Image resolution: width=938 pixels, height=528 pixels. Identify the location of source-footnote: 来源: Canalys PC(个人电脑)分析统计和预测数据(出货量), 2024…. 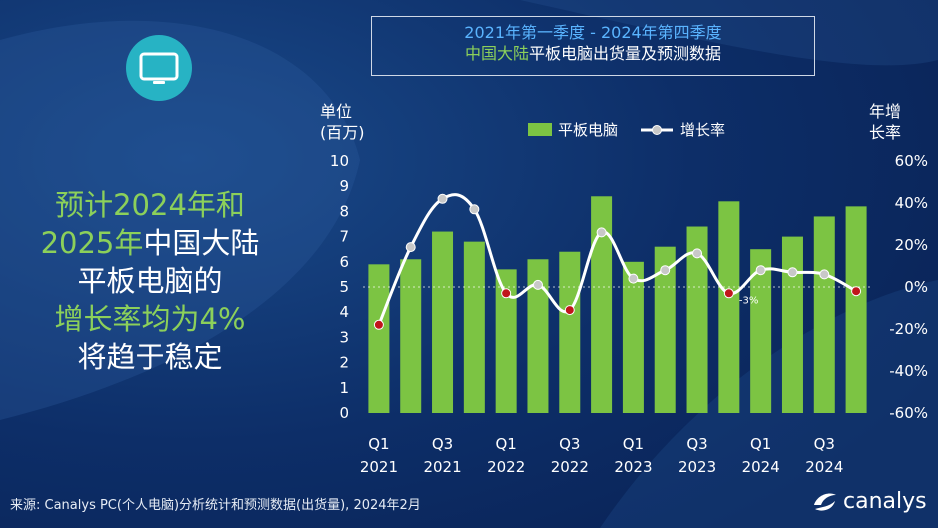
(215, 505).